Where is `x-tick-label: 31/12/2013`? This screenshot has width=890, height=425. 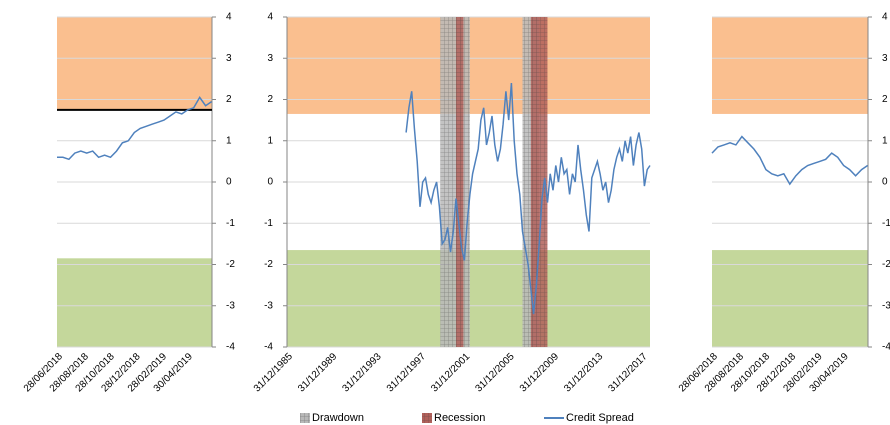
x-tick-label: 31/12/2013 is located at coordinates (583, 372).